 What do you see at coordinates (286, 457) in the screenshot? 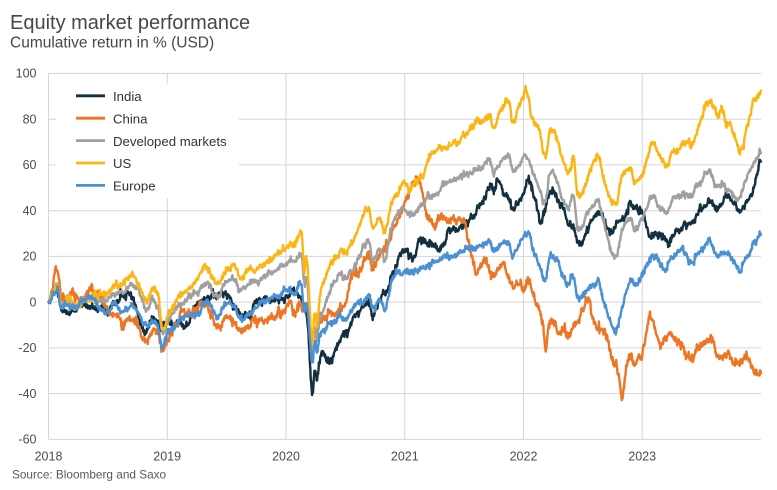
I see `svg-text: 2020` at bounding box center [286, 457].